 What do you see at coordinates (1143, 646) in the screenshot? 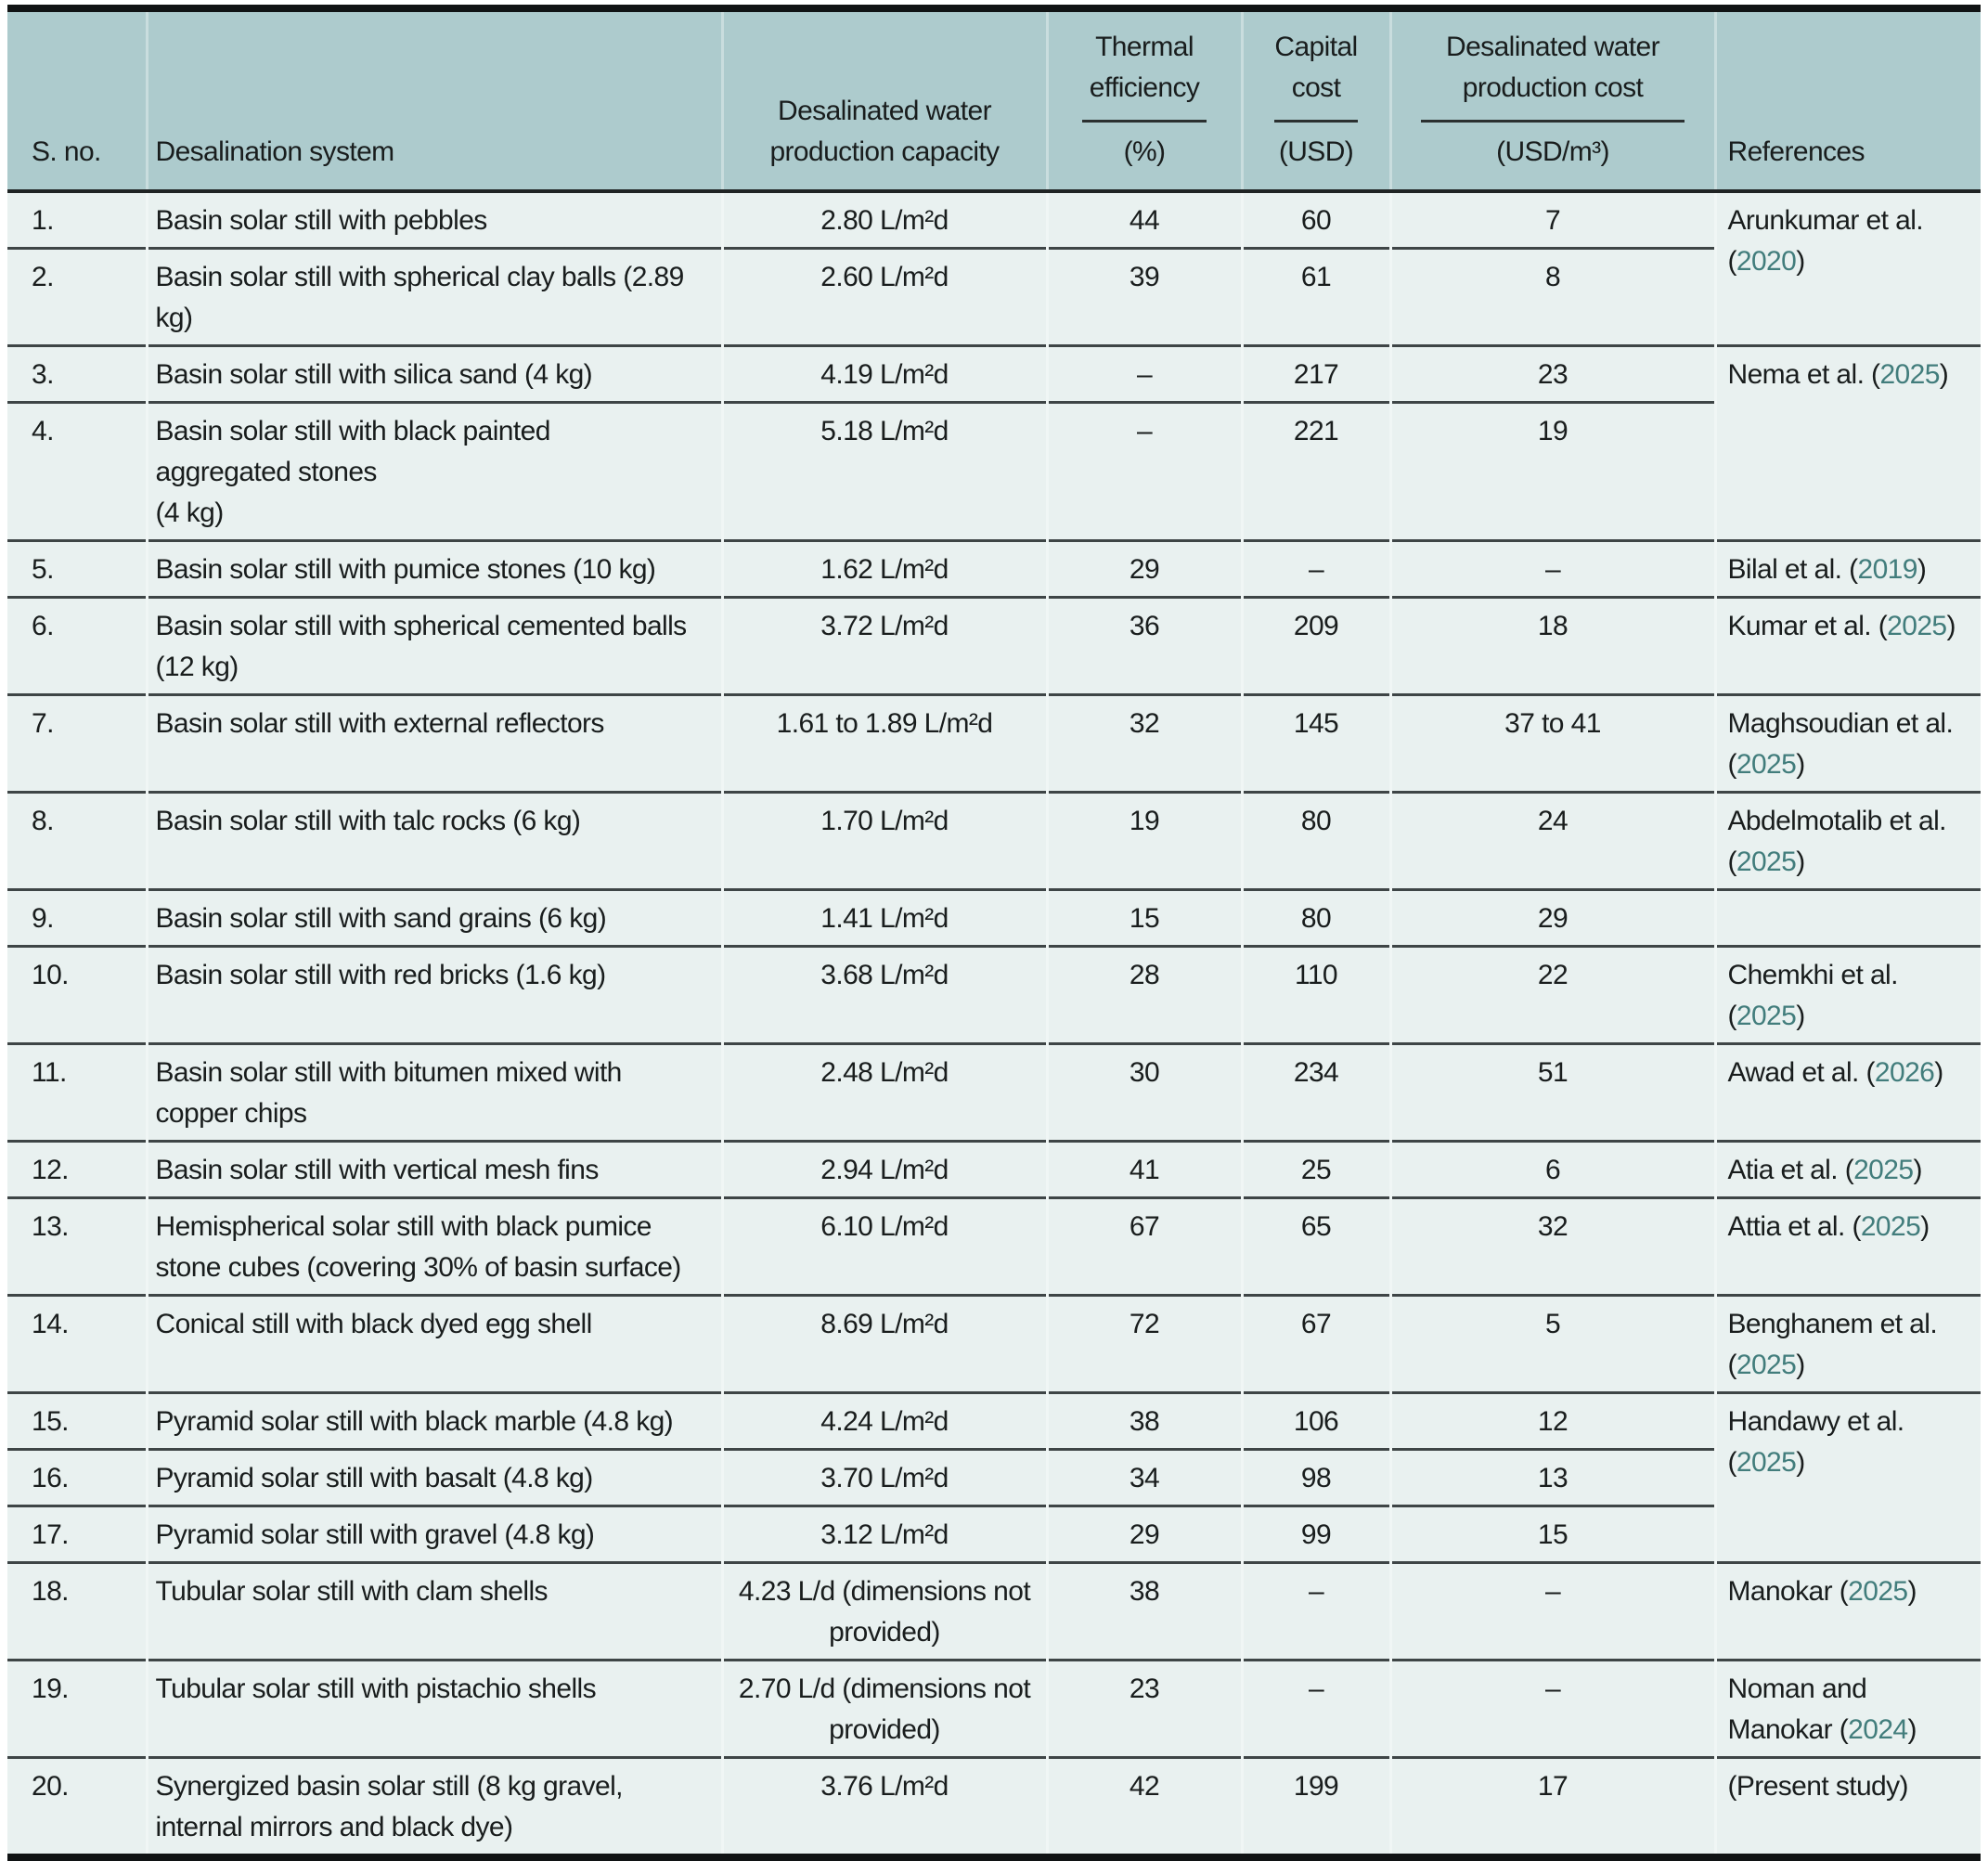
I see `row-thermal-efficiency: 36` at bounding box center [1143, 646].